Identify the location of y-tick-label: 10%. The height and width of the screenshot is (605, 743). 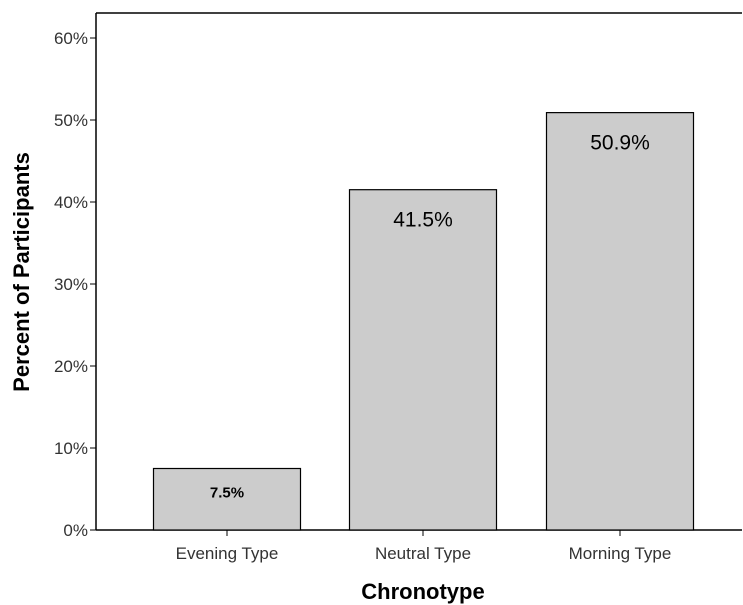
(71, 448).